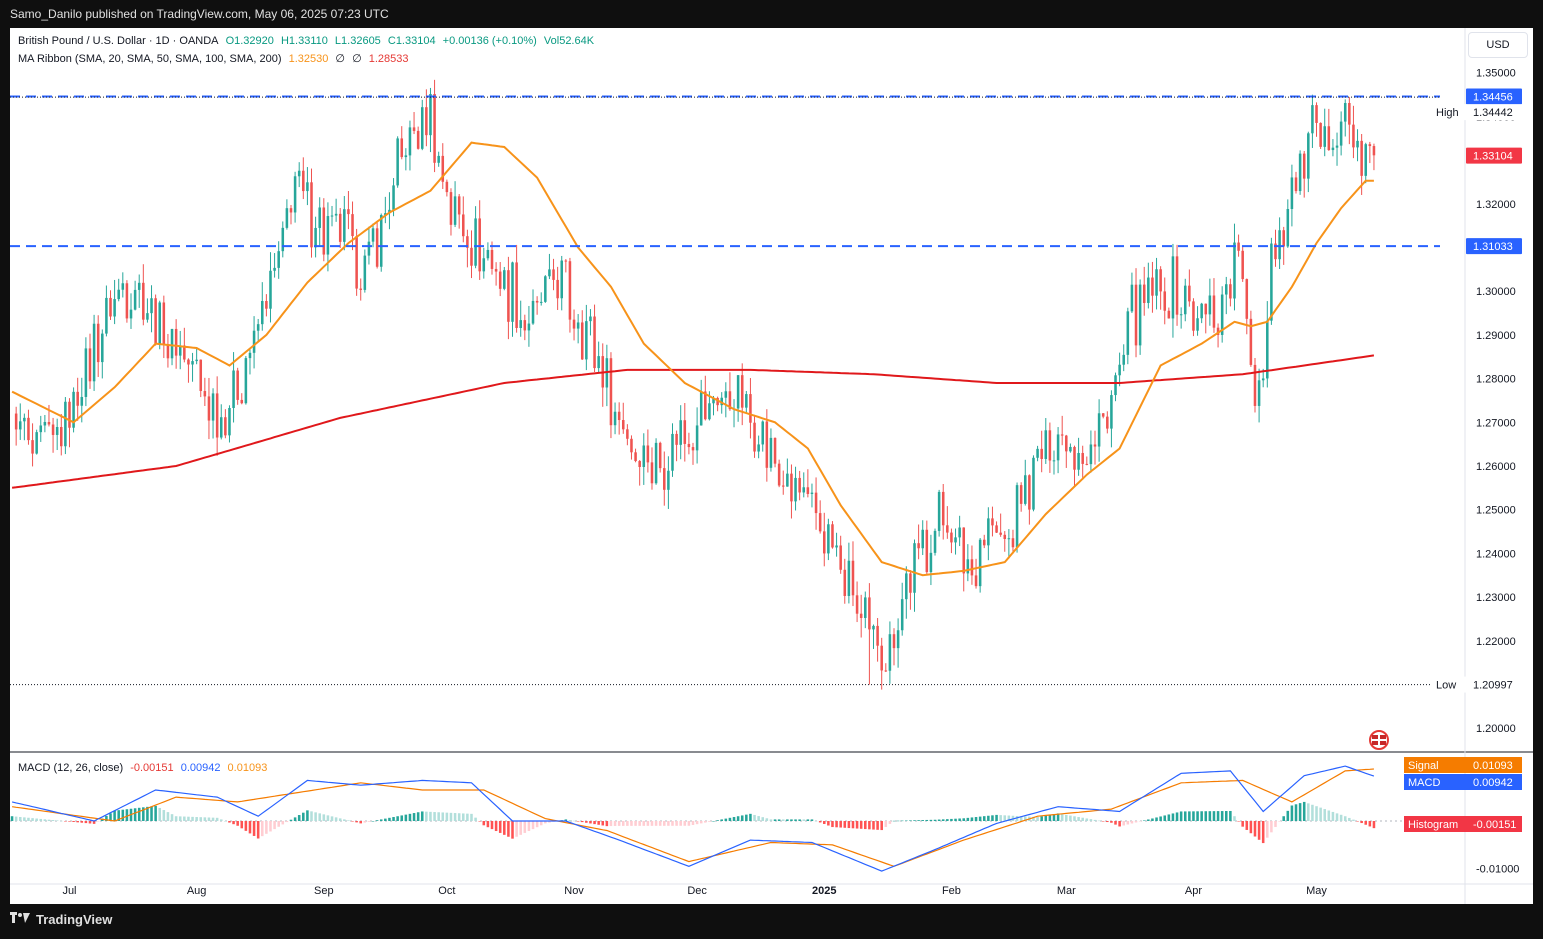 This screenshot has height=939, width=1543. What do you see at coordinates (1496, 554) in the screenshot?
I see `price-tick-label: 1.24000` at bounding box center [1496, 554].